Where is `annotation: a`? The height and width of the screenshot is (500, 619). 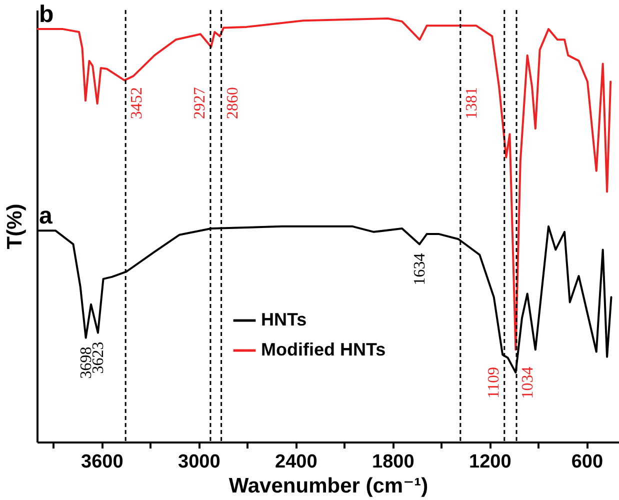
annotation: a is located at coordinates (46, 216).